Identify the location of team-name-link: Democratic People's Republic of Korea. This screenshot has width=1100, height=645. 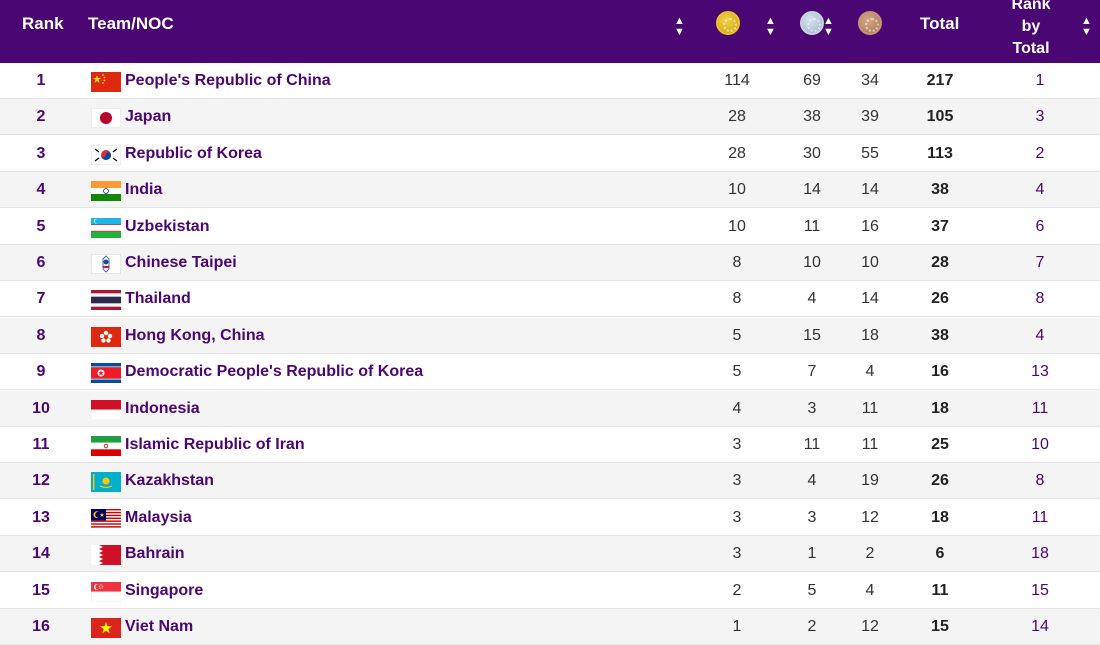
(274, 372).